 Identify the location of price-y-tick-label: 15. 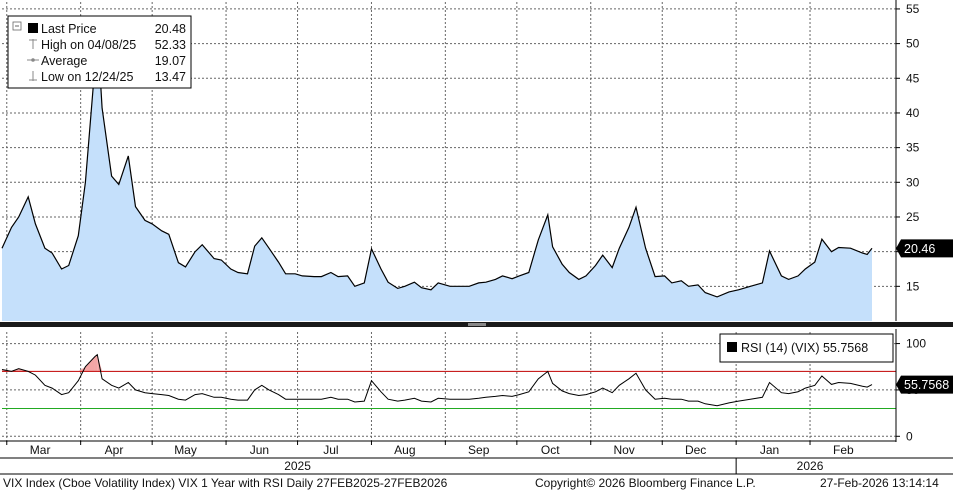
(913, 286).